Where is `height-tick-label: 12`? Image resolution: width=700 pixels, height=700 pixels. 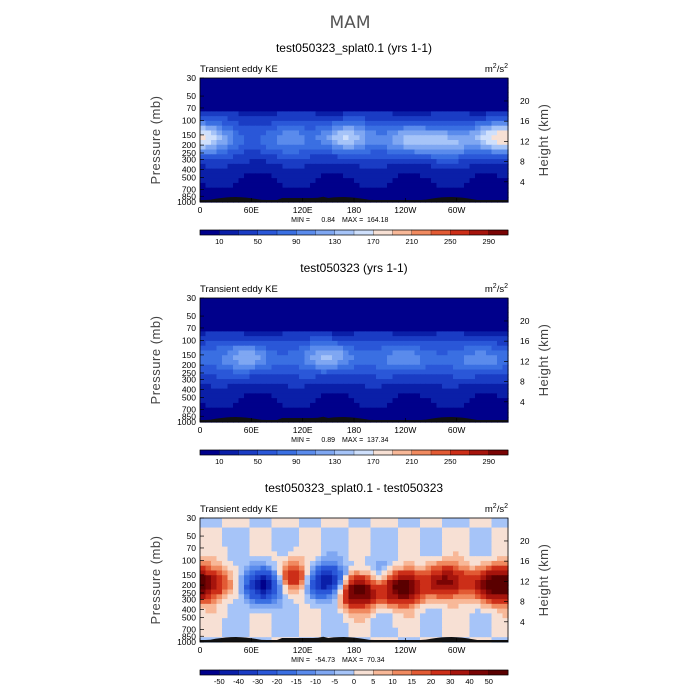 height-tick-label: 12 is located at coordinates (525, 361).